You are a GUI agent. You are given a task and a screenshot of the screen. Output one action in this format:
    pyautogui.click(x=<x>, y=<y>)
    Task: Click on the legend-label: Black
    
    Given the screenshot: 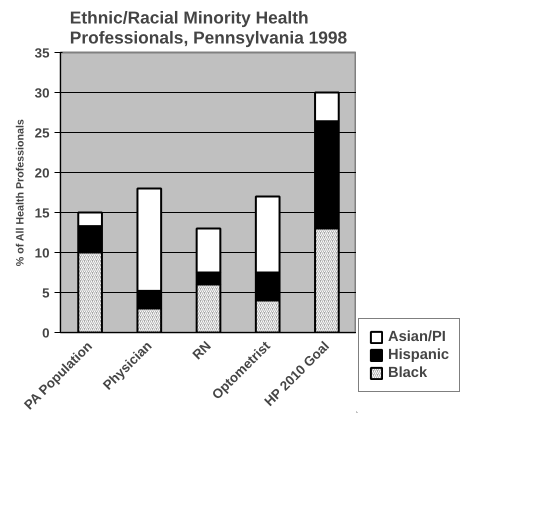 What is the action you would take?
    pyautogui.click(x=408, y=373)
    